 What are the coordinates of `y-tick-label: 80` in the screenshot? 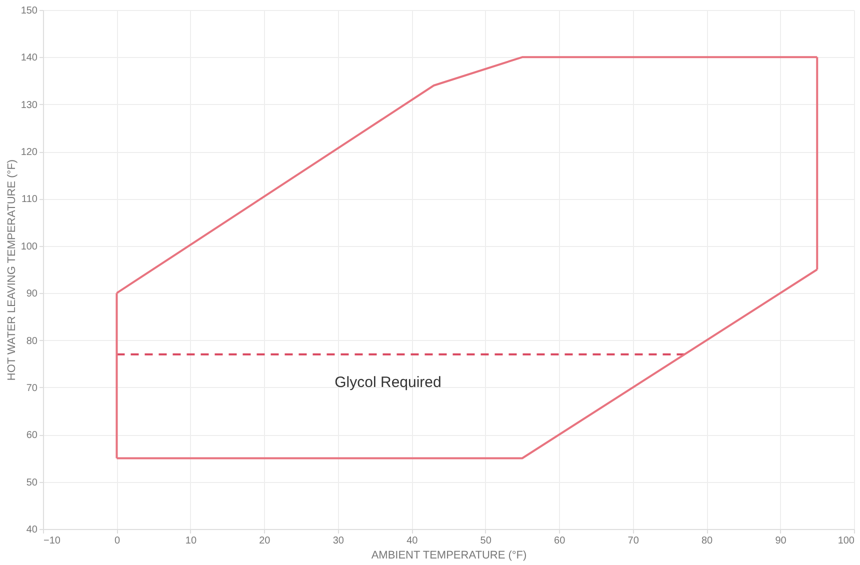 It's located at (32, 341).